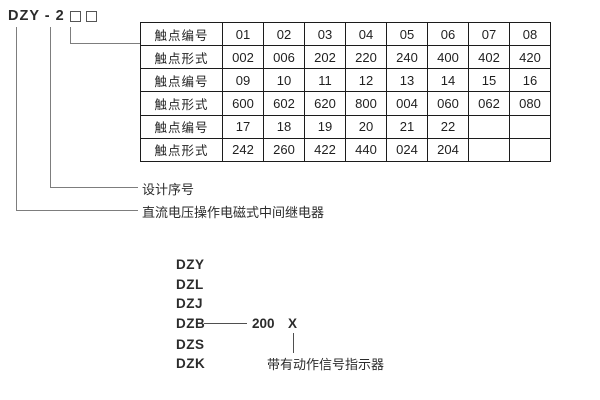 Image resolution: width=600 pixels, height=400 pixels. Describe the element at coordinates (243, 34) in the screenshot. I see `table-cell: 01` at that location.